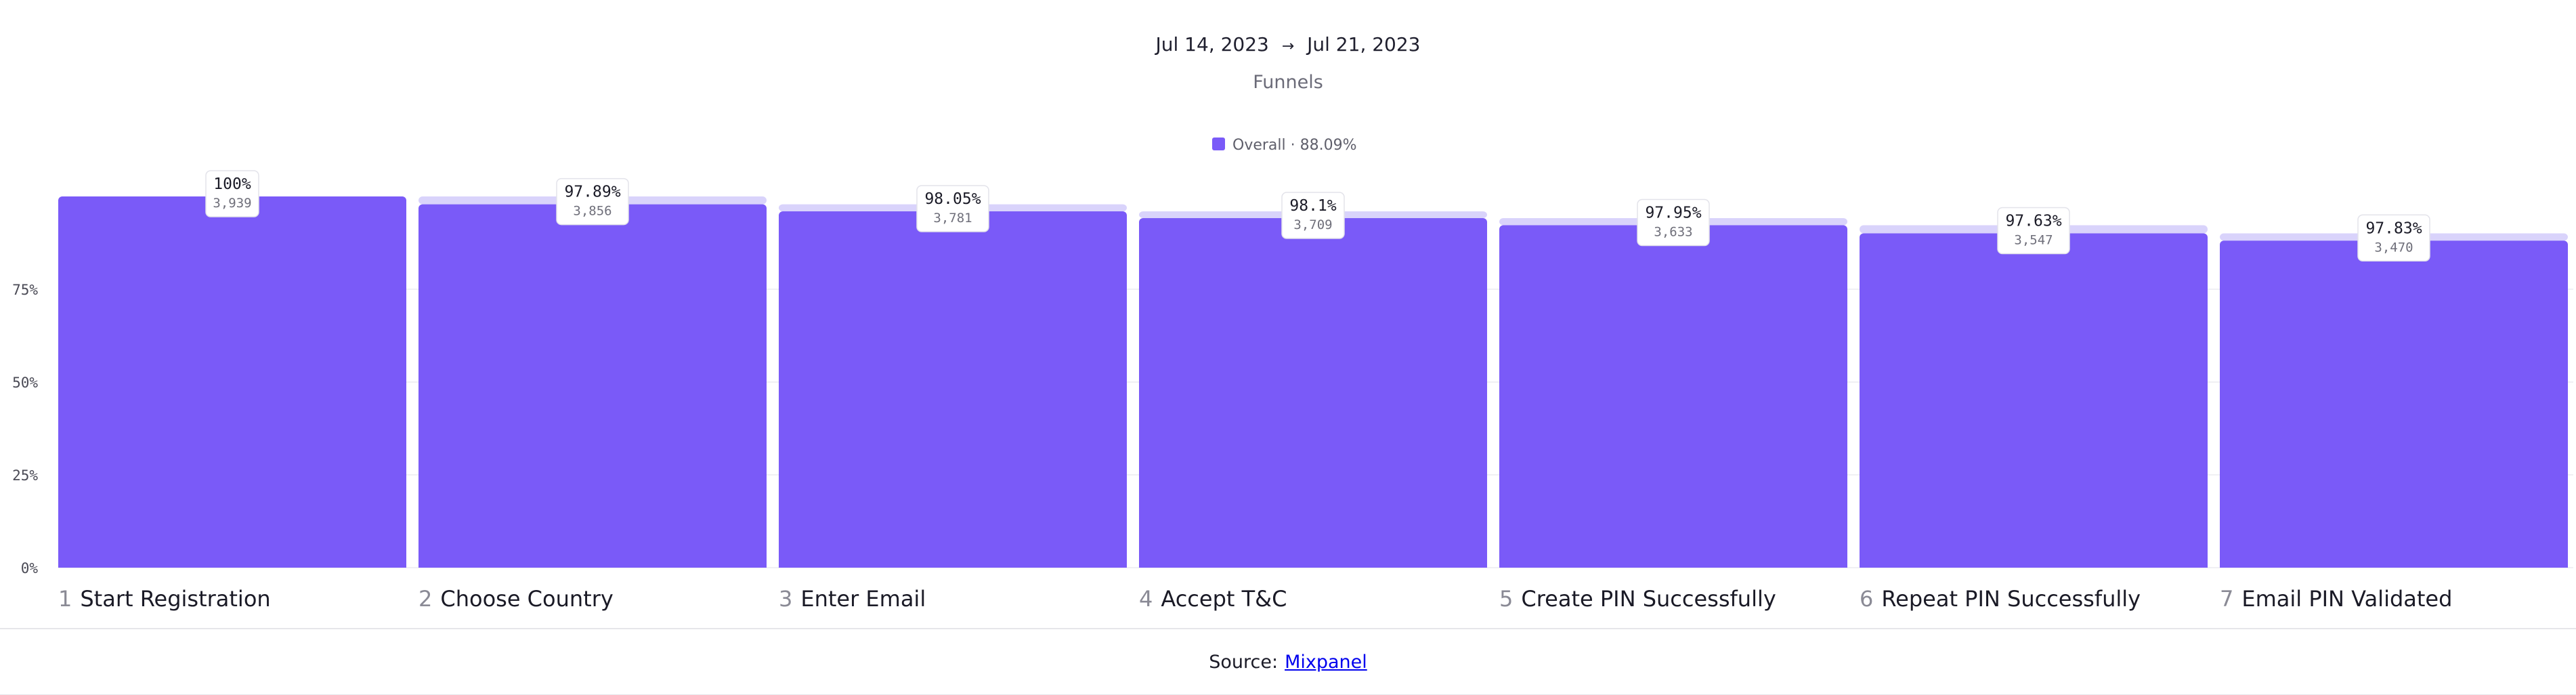 The image size is (2576, 695). I want to click on arrow-icon: →, so click(1288, 47).